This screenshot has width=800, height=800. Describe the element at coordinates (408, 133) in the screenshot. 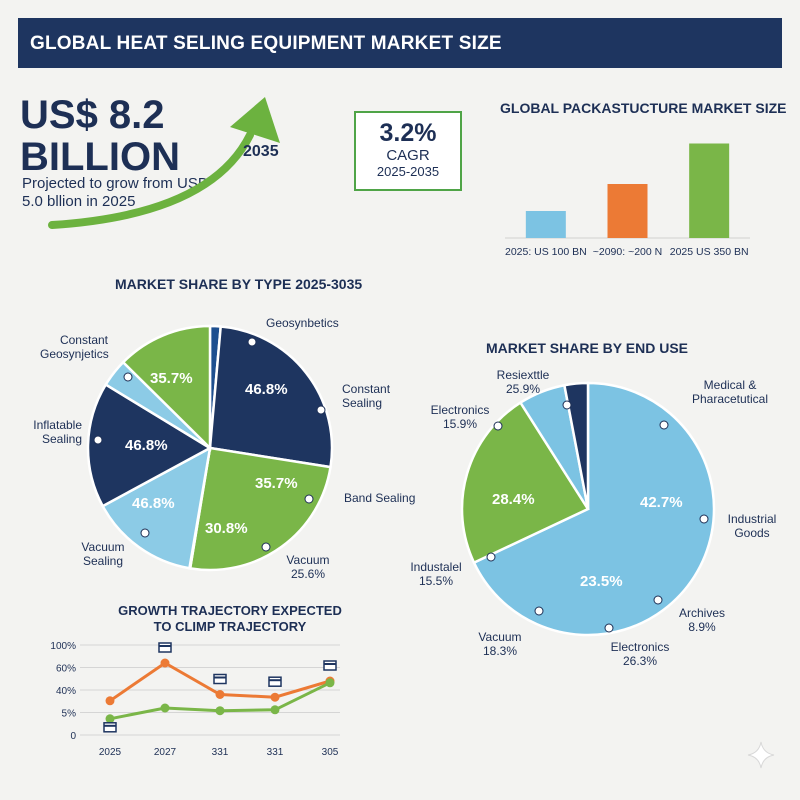

I see `cagr-value: 3.2%` at that location.